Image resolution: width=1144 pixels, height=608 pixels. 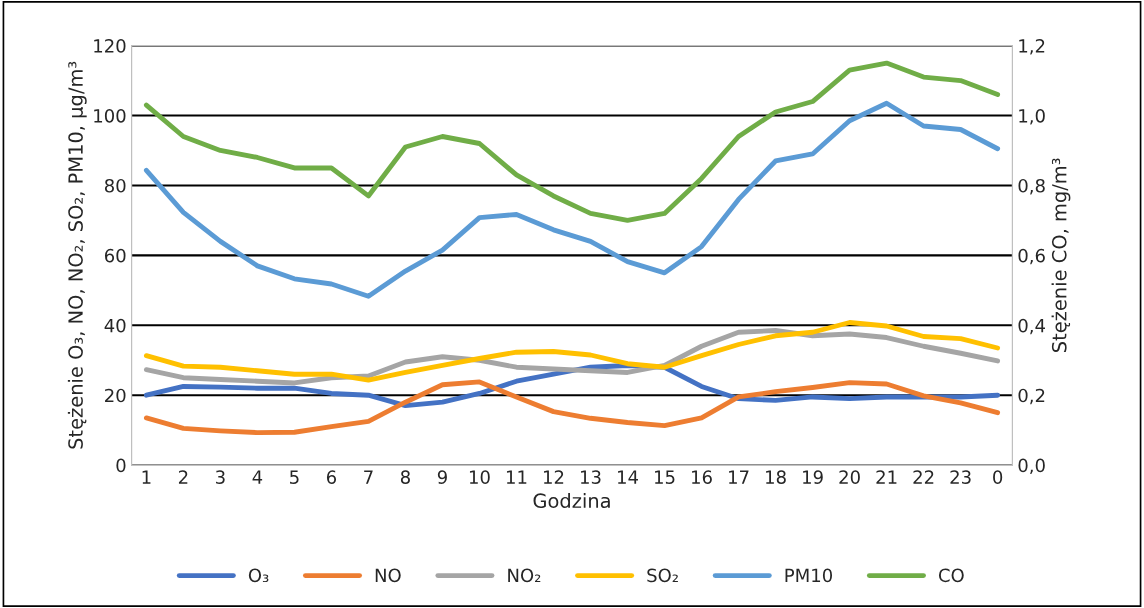 What do you see at coordinates (524, 575) in the screenshot?
I see `legend-label: NO₂` at bounding box center [524, 575].